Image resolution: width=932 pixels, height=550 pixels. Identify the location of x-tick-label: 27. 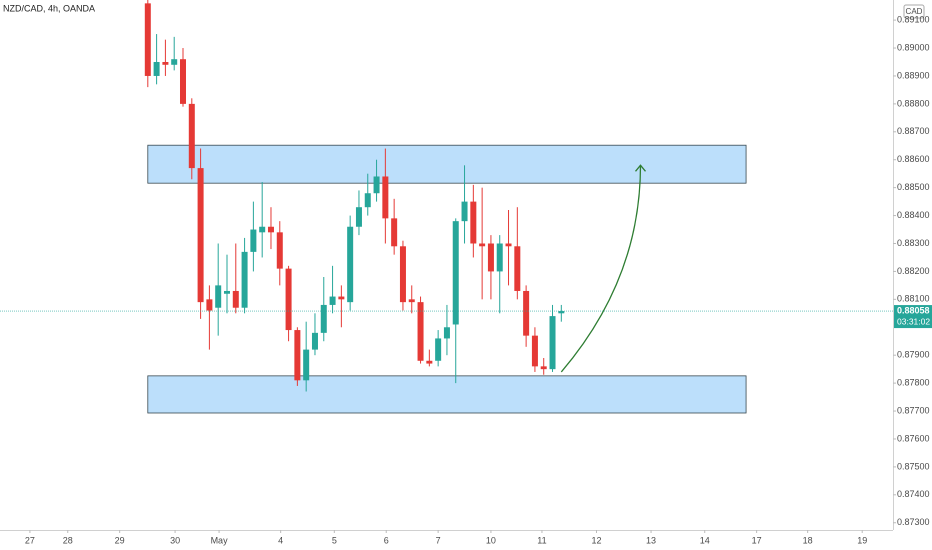
(30, 540).